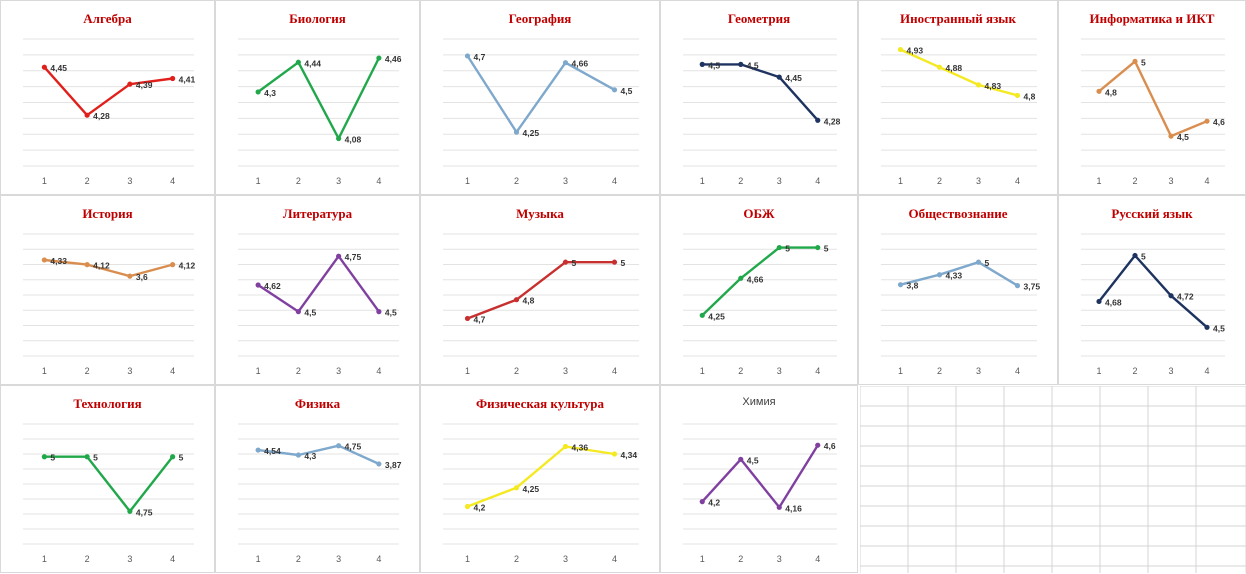  I want to click on data-label: 4,72, so click(1185, 297).